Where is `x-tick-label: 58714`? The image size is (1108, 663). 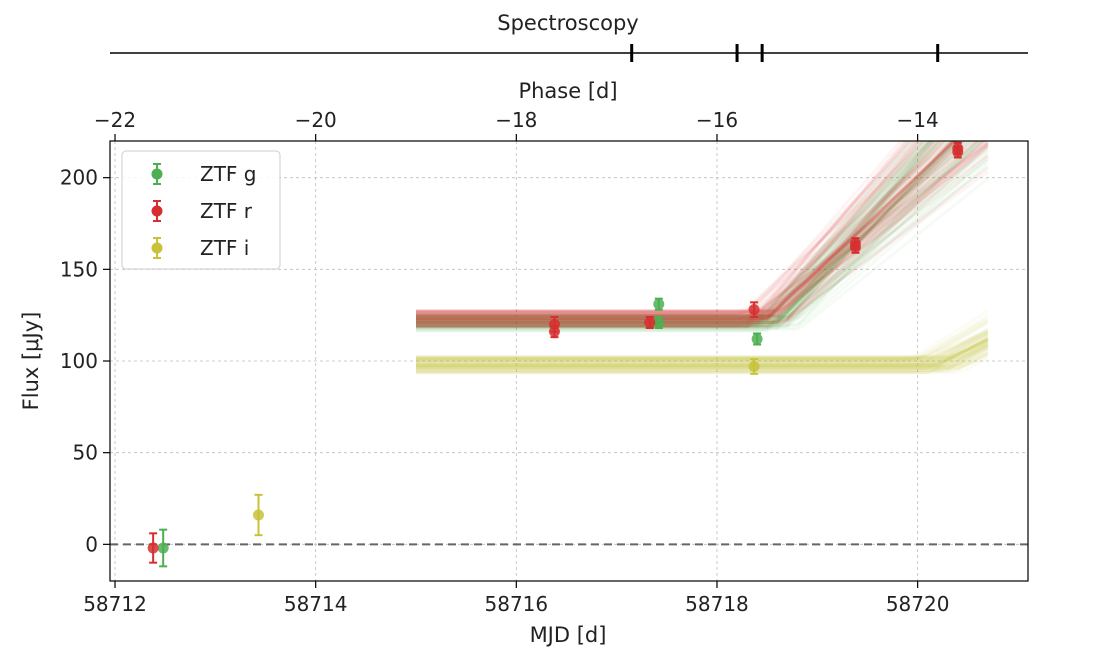 x-tick-label: 58714 is located at coordinates (316, 604).